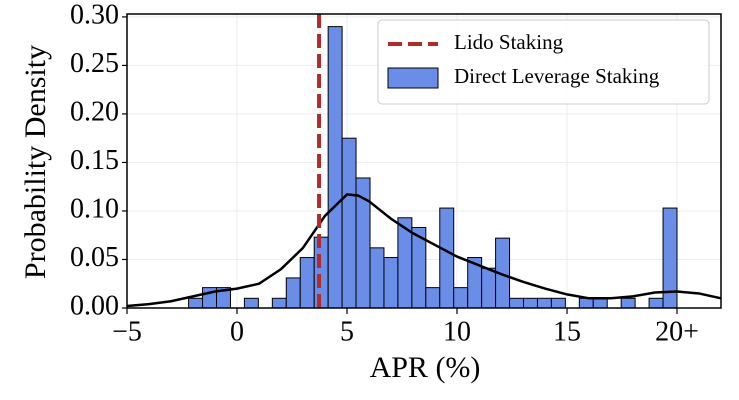 Image resolution: width=739 pixels, height=400 pixels. What do you see at coordinates (677, 331) in the screenshot?
I see `x-tick-label: 20+` at bounding box center [677, 331].